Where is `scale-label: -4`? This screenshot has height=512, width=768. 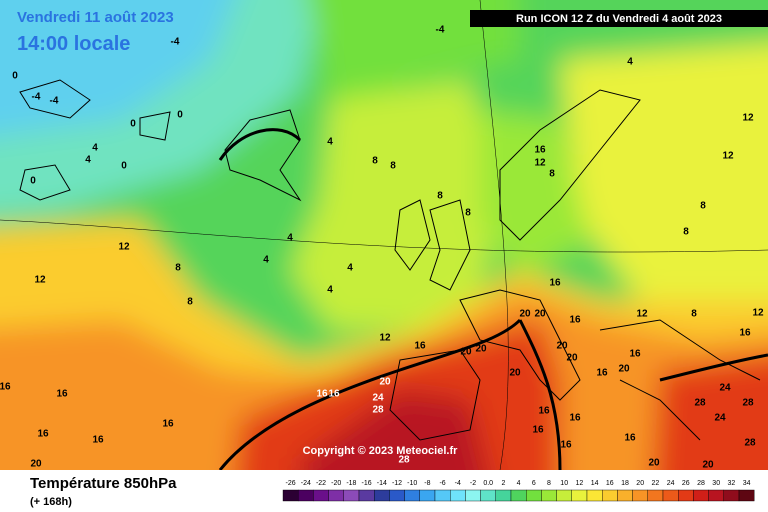
scale-label: -4 is located at coordinates (458, 483).